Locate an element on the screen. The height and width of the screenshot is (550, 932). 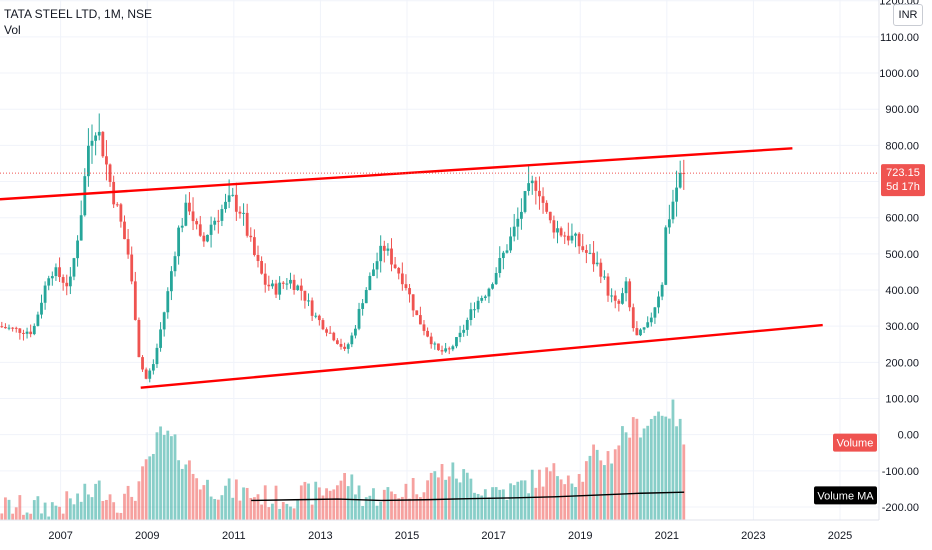
volume-badge is located at coordinates (855, 442).